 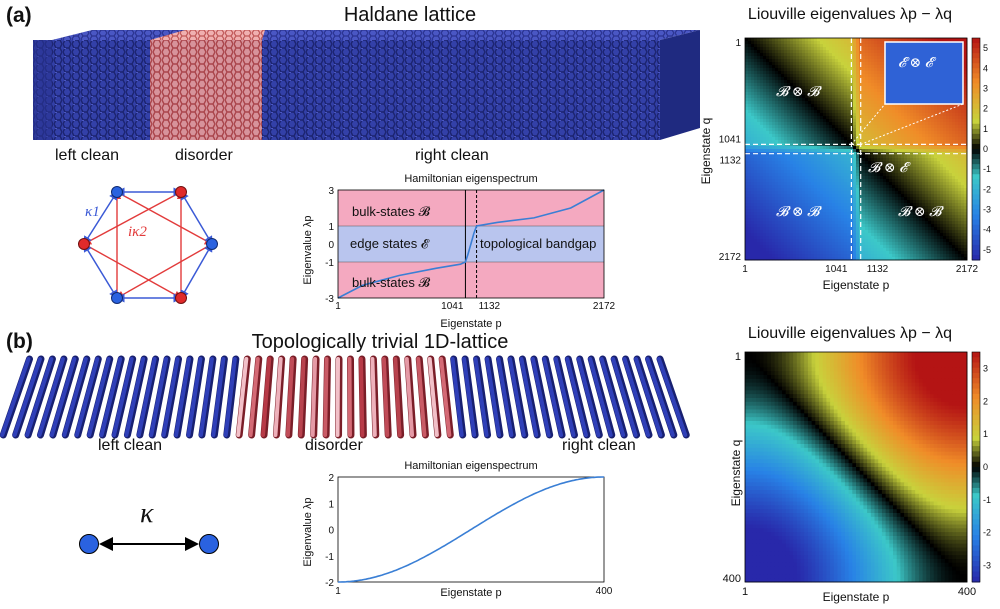 I want to click on cbar-a-tick-10: -5, so click(x=987, y=250).